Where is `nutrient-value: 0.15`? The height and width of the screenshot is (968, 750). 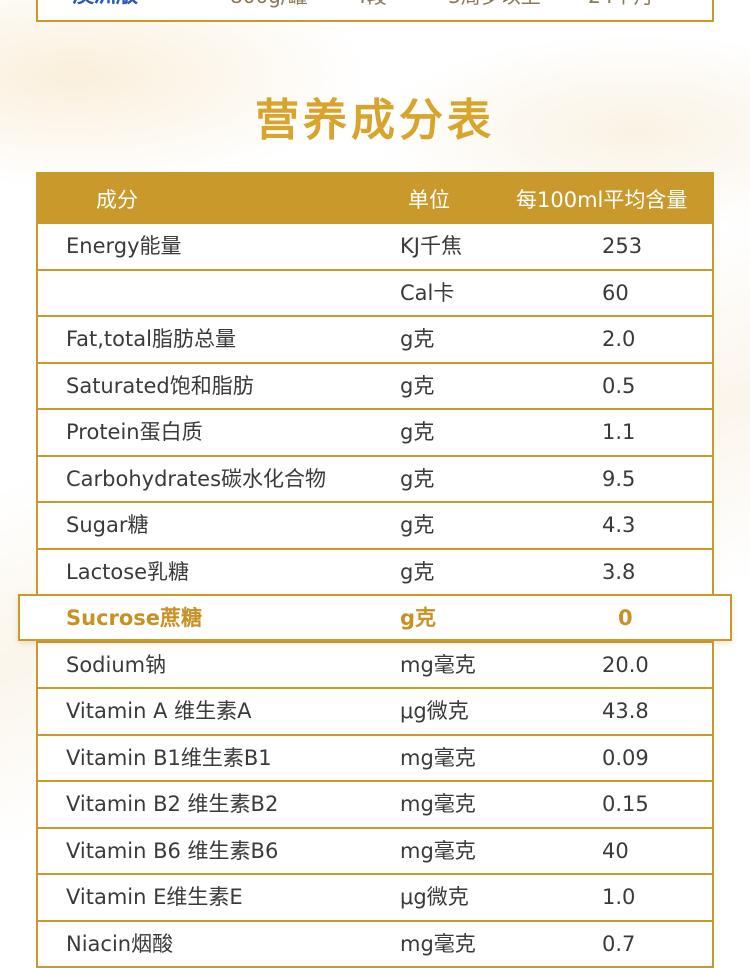 nutrient-value: 0.15 is located at coordinates (625, 804).